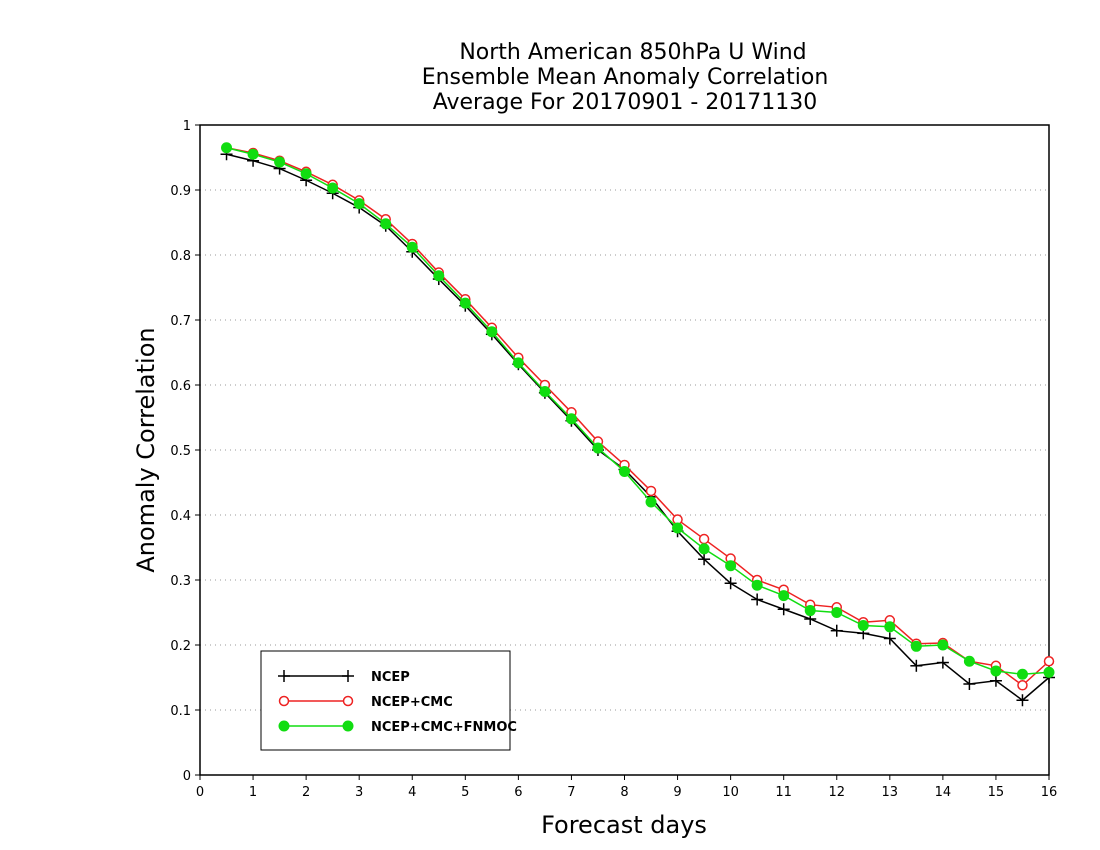 Image resolution: width=1100 pixels, height=850 pixels. What do you see at coordinates (412, 792) in the screenshot?
I see `x-tick-label-4: 4` at bounding box center [412, 792].